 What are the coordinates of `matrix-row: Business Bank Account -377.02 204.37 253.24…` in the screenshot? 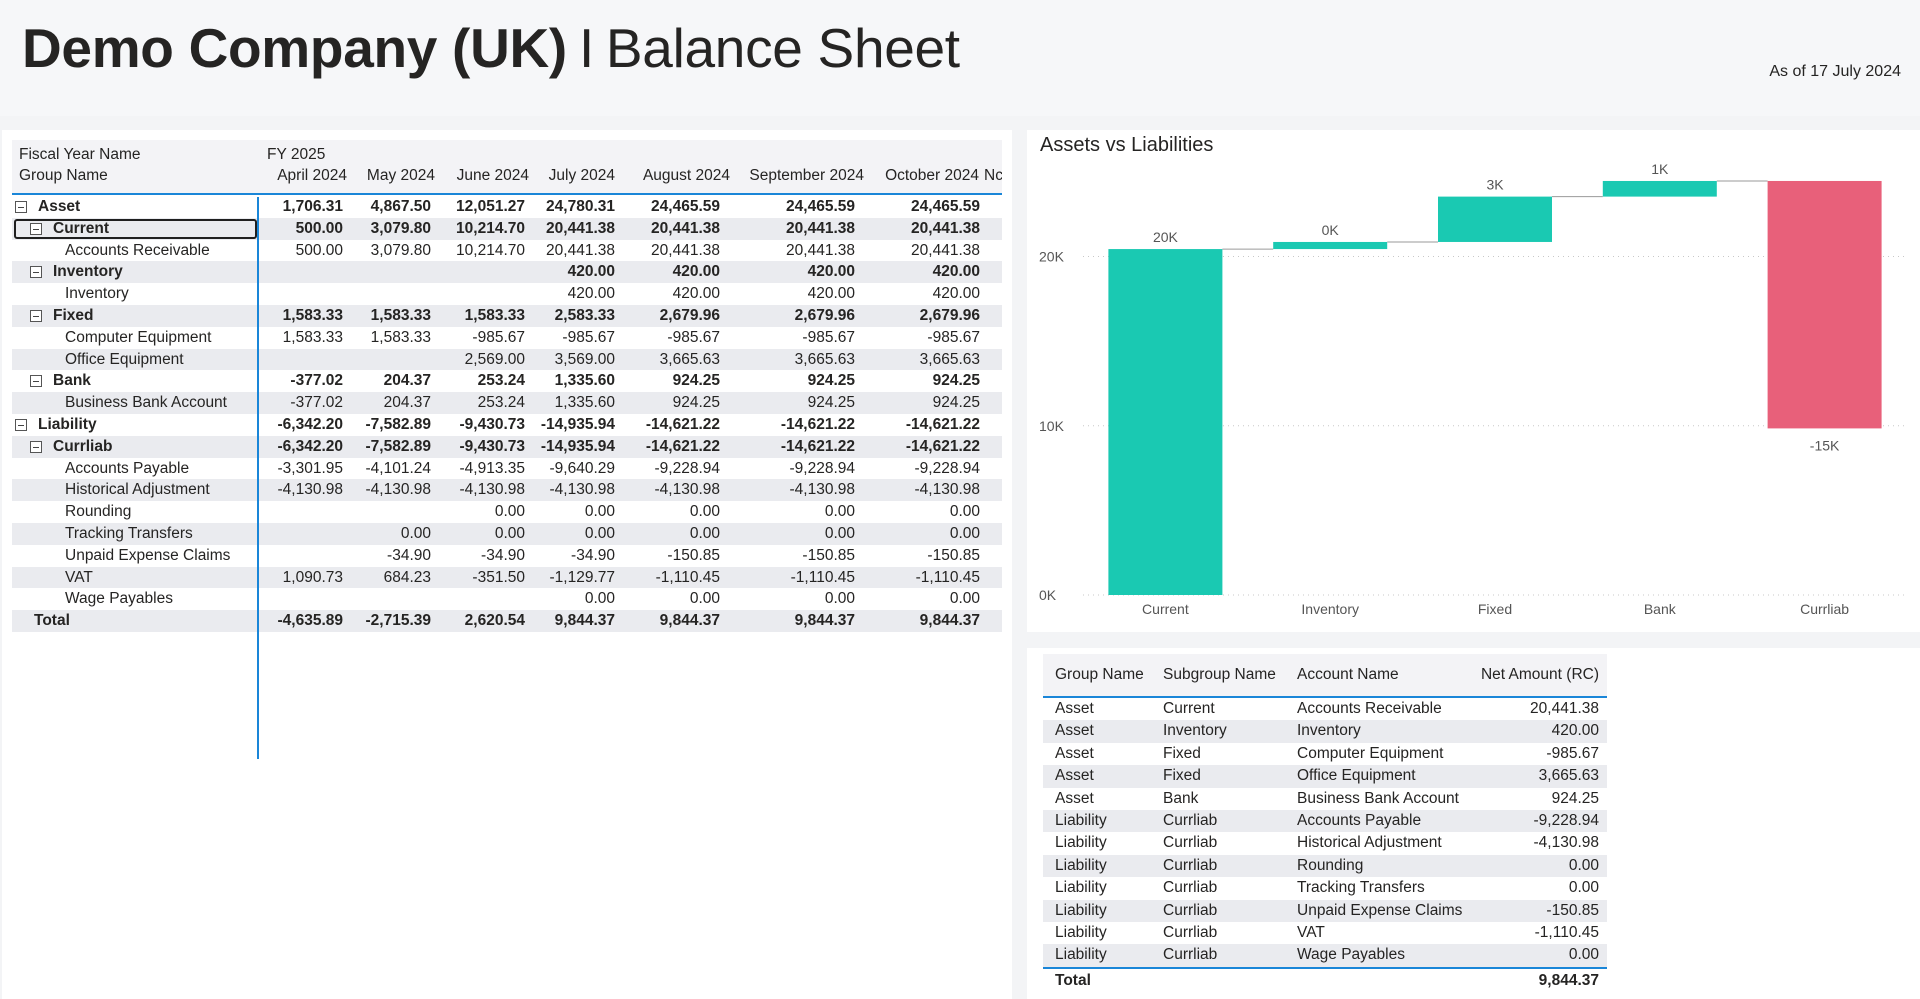 It's located at (507, 403).